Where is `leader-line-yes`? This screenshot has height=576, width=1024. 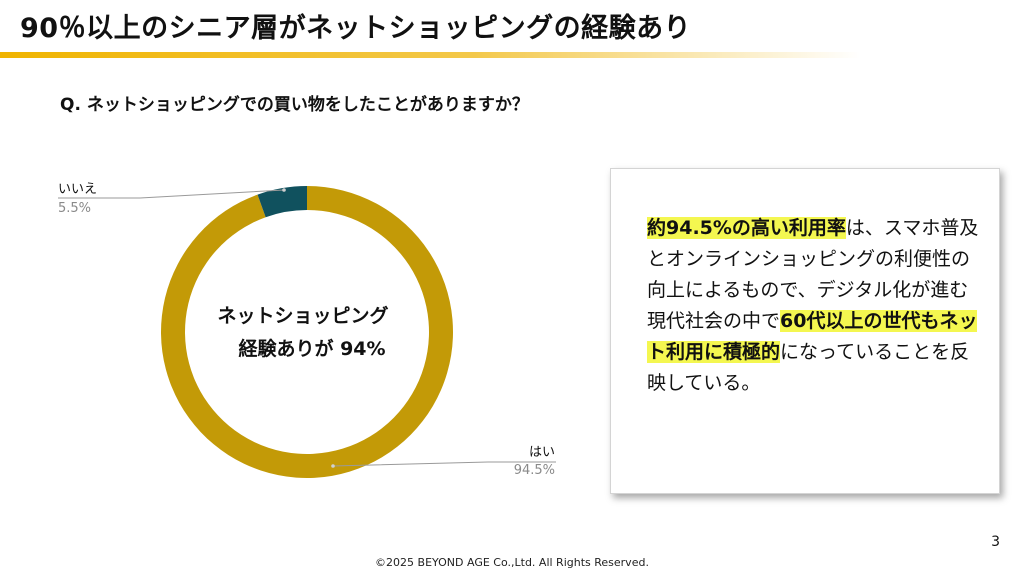 leader-line-yes is located at coordinates (444, 464).